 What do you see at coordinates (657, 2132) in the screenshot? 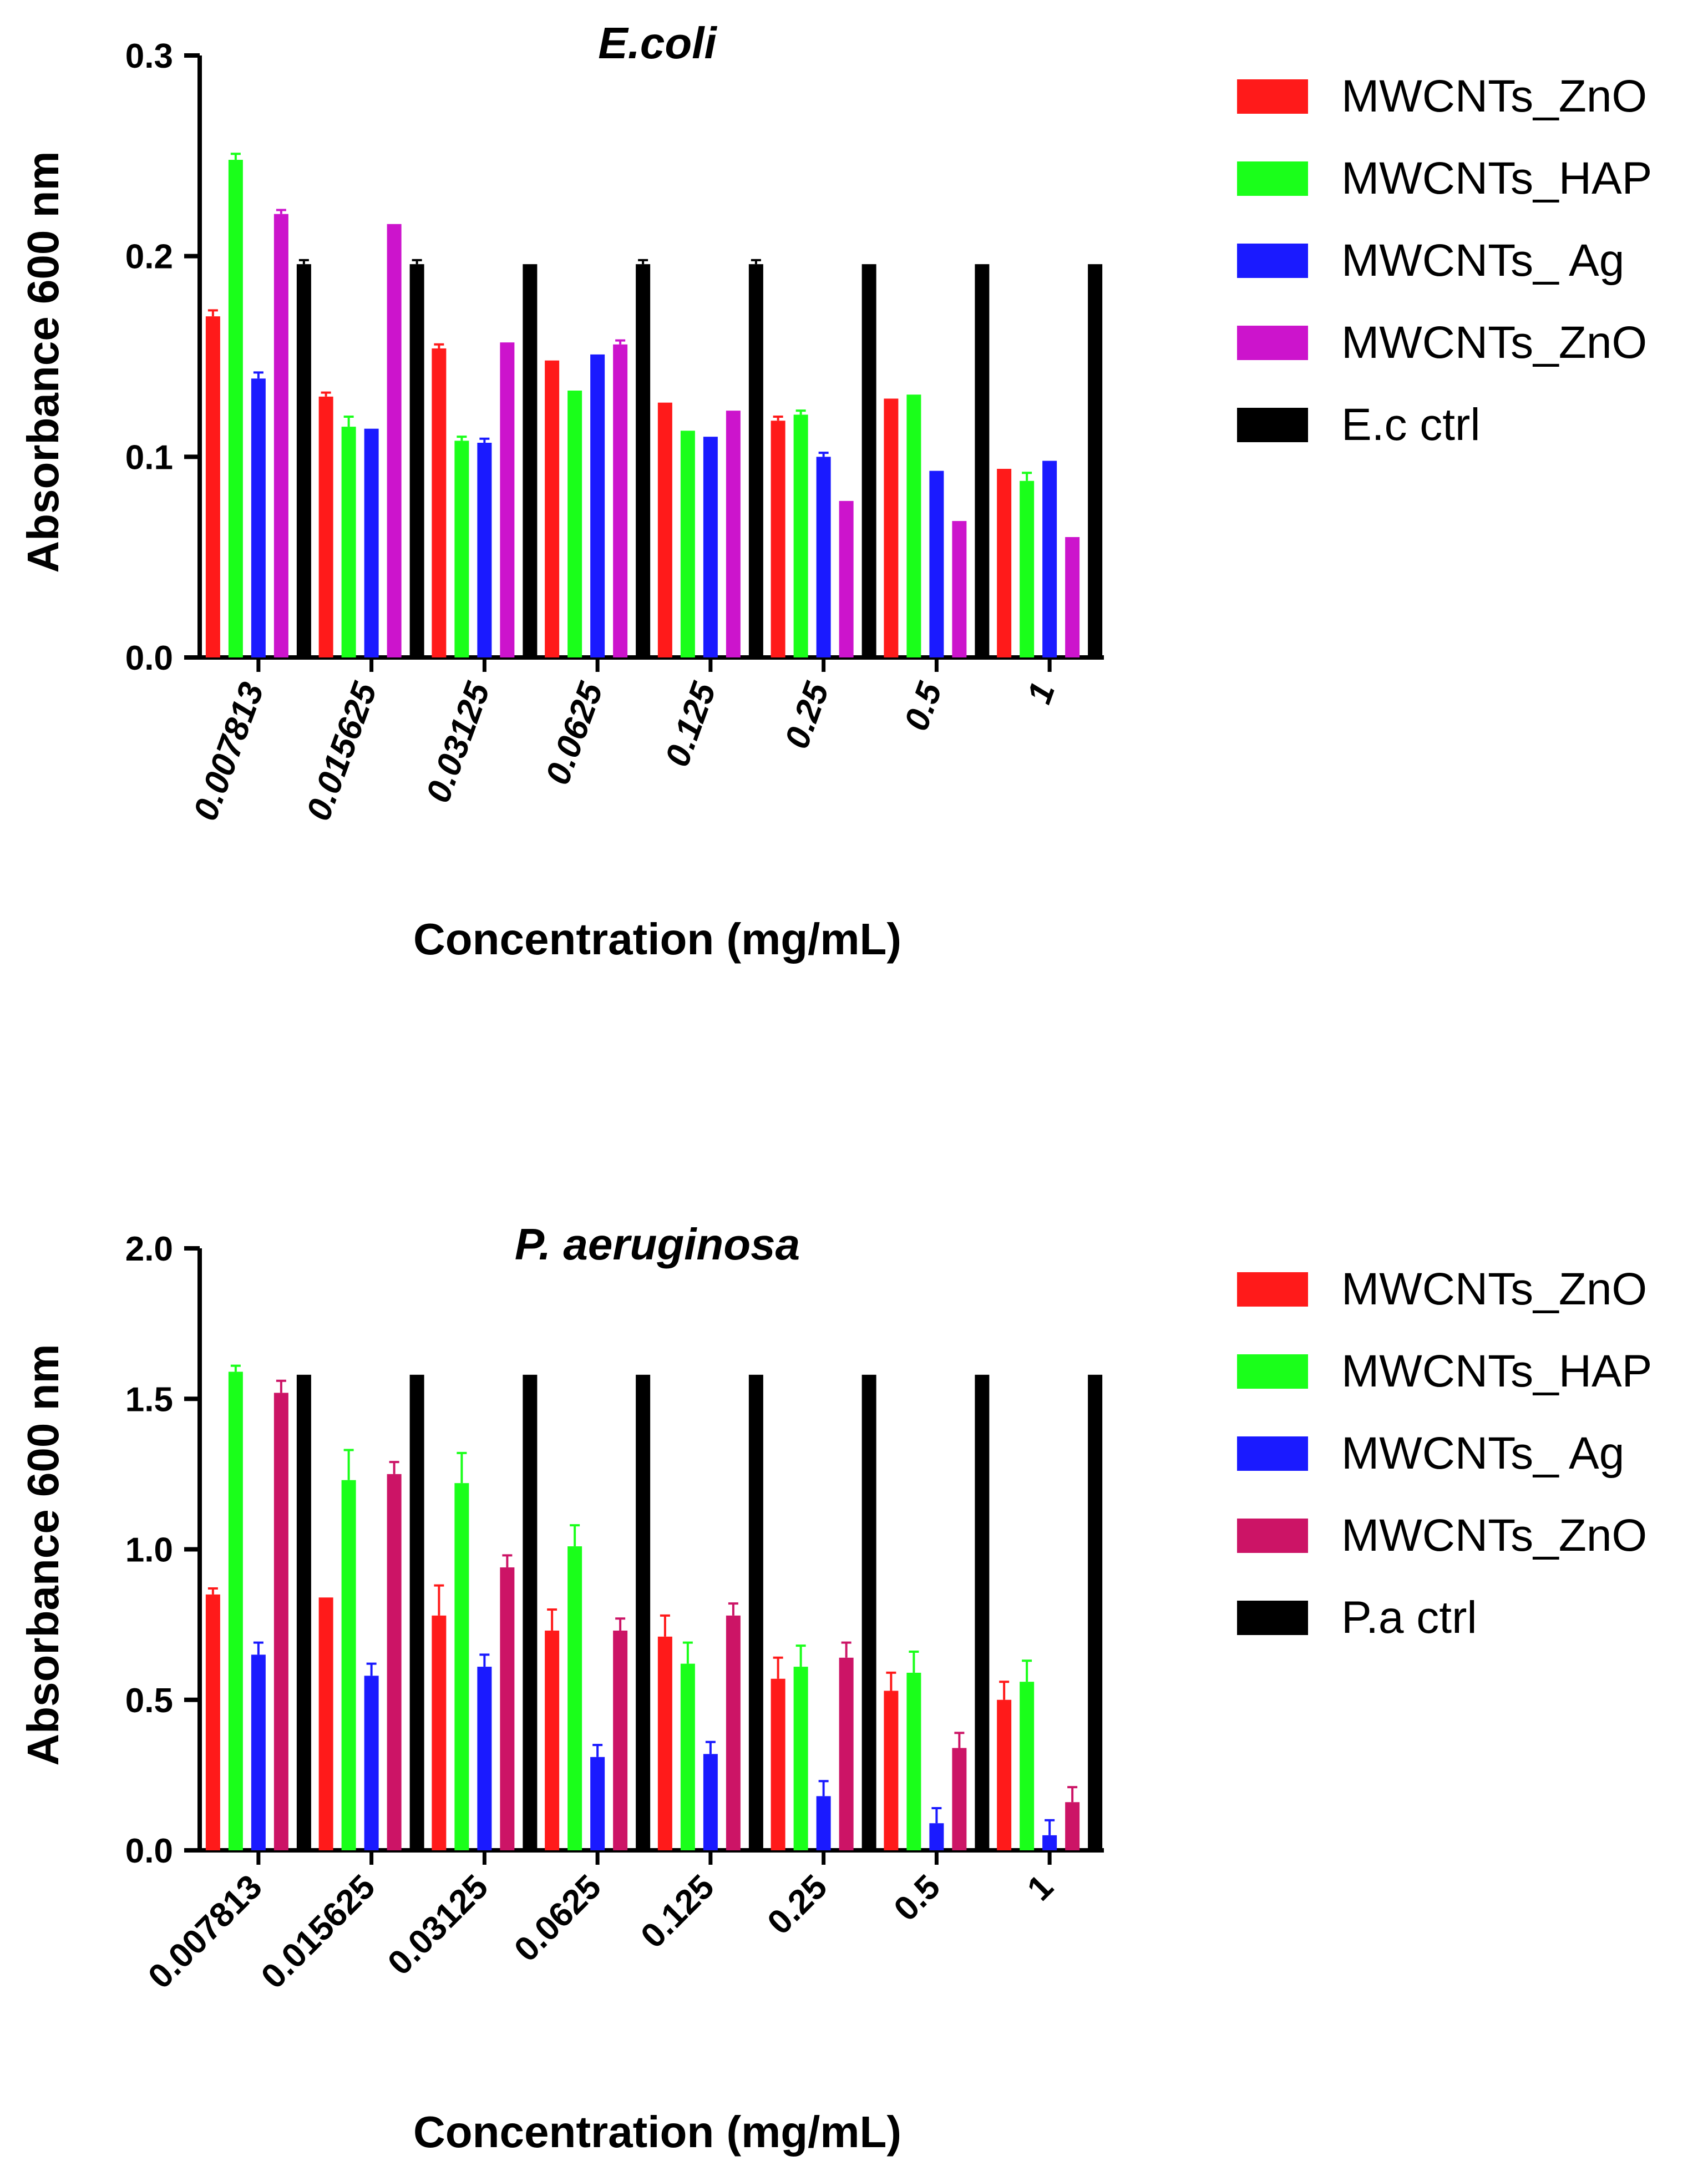
I see `x-axis-label: Concentration (mg/mL)` at bounding box center [657, 2132].